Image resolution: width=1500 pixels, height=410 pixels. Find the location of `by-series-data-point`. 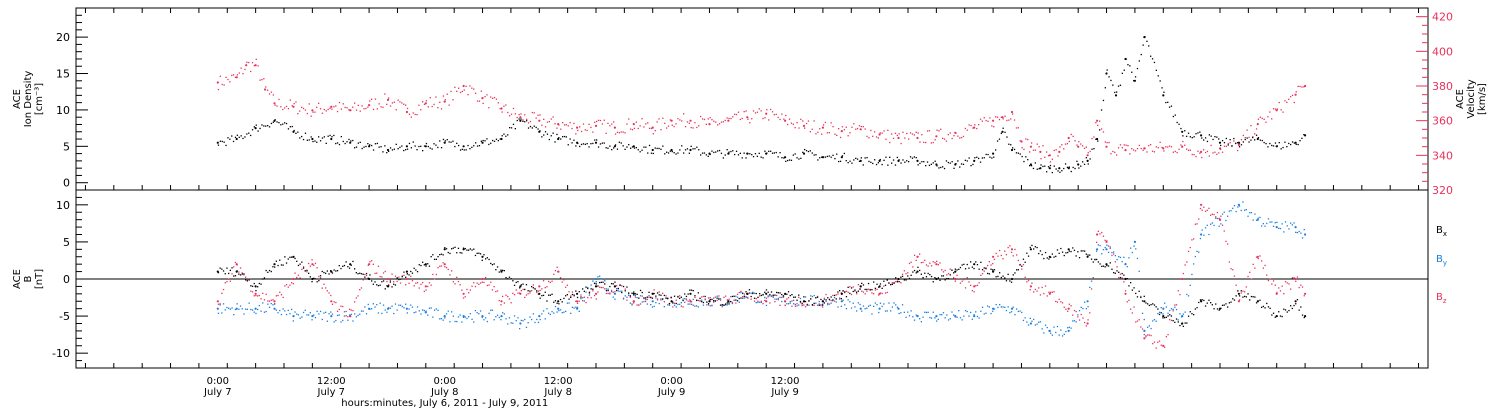

by-series-data-point is located at coordinates (1125, 264).